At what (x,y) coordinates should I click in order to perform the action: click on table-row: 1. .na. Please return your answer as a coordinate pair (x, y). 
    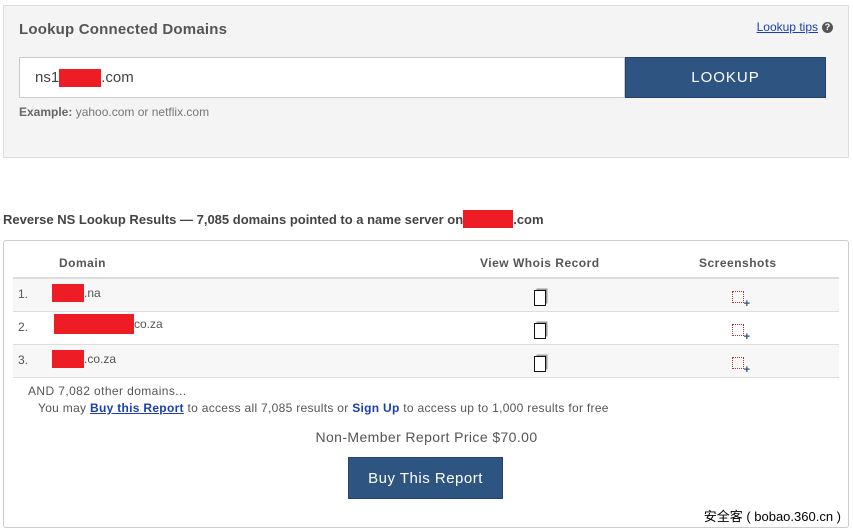
    Looking at the image, I should click on (426, 295).